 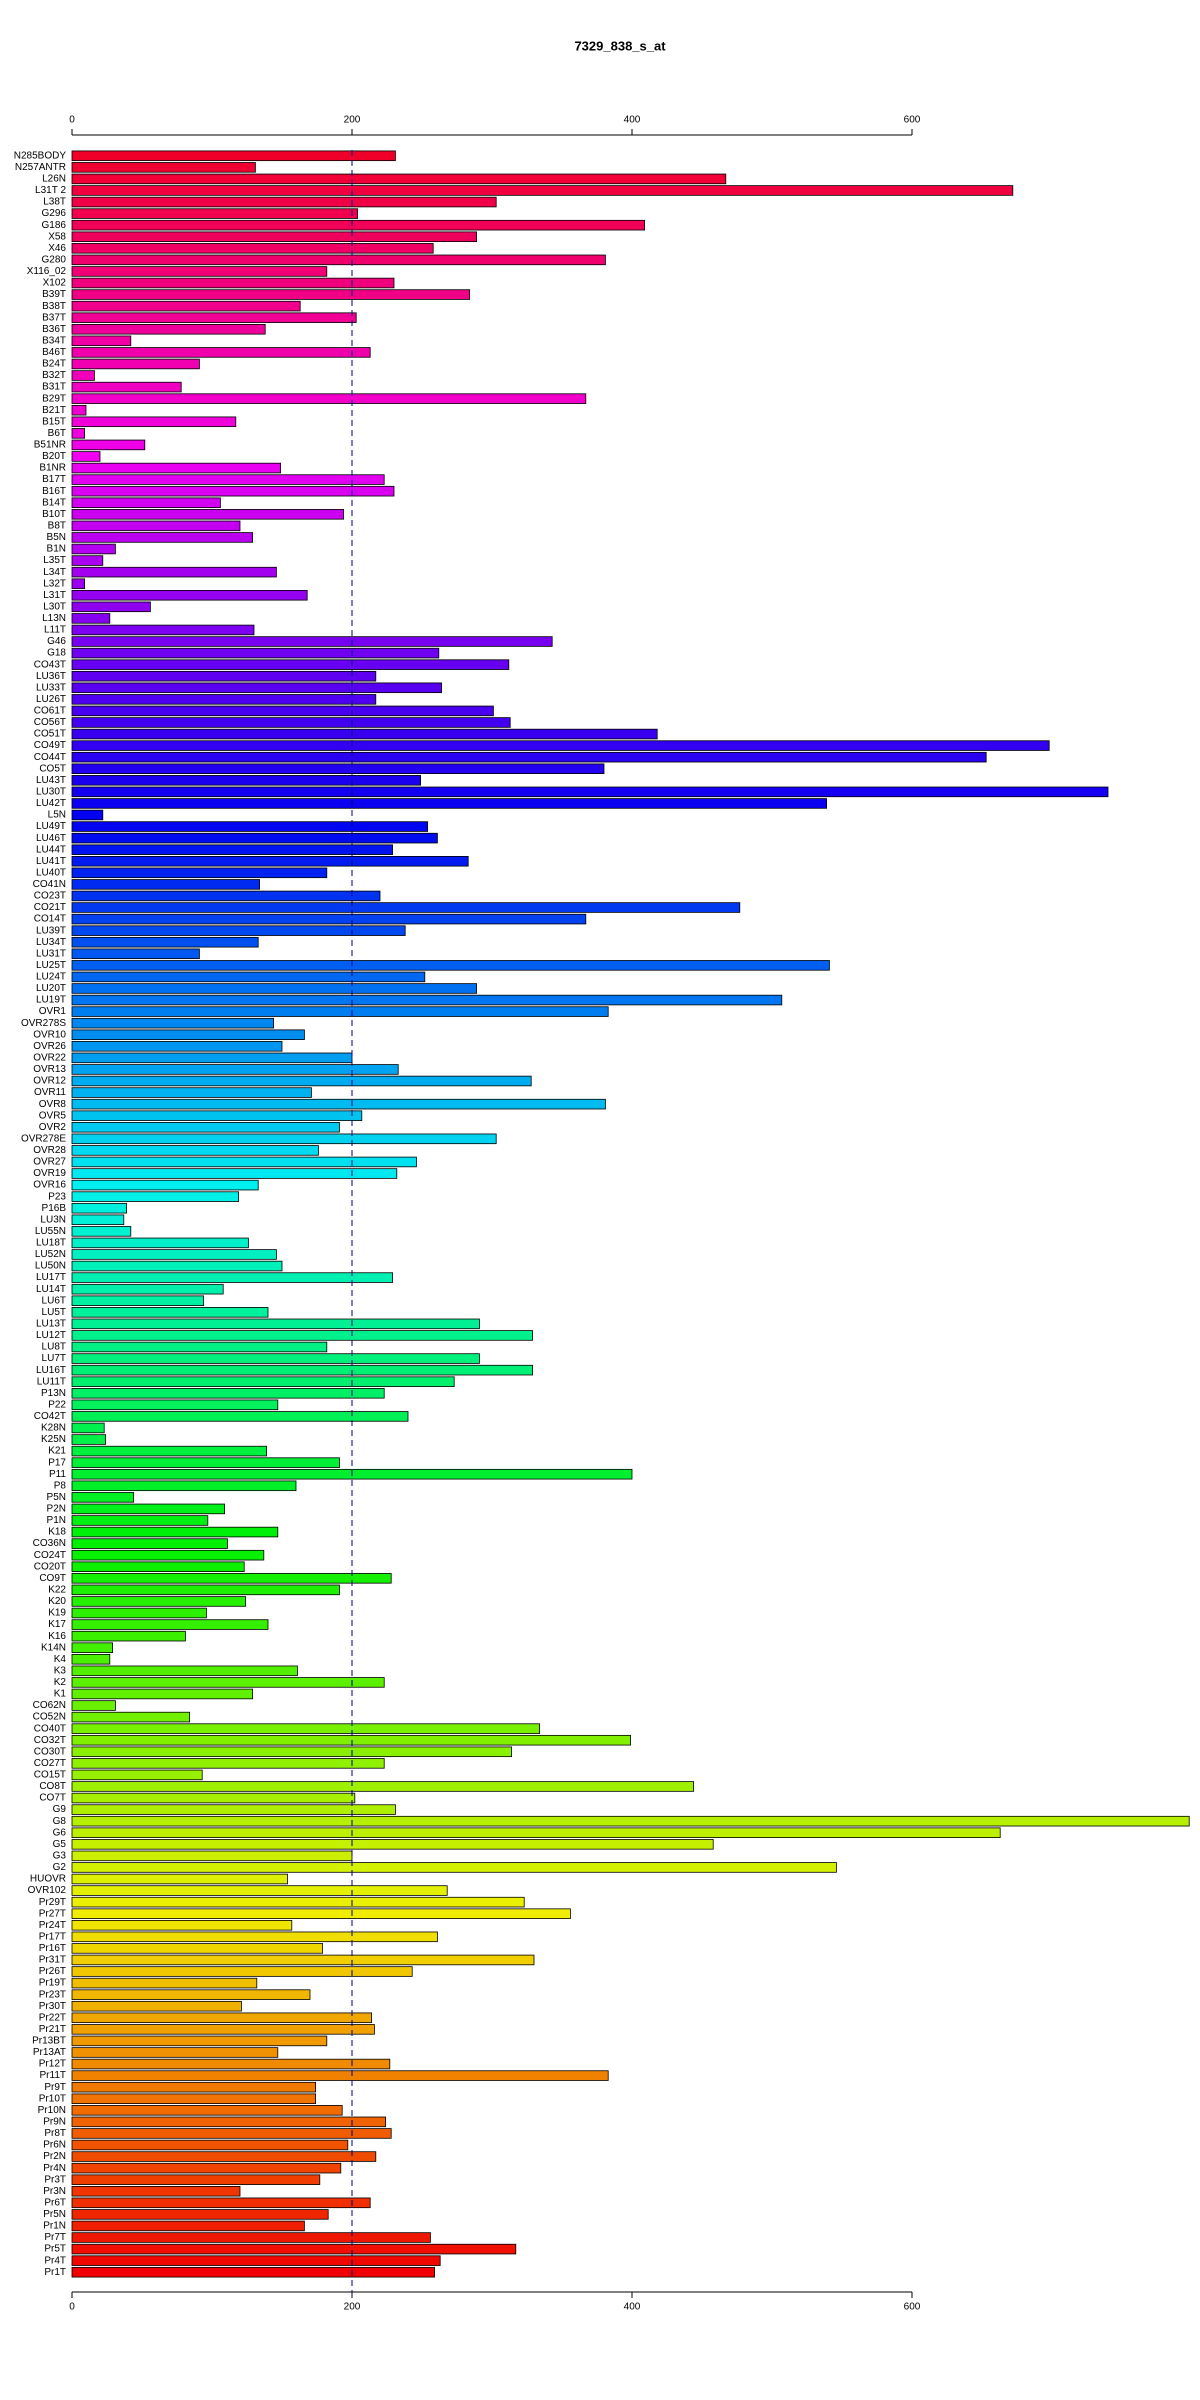 What do you see at coordinates (57, 1404) in the screenshot?
I see `y-tick-label: P22` at bounding box center [57, 1404].